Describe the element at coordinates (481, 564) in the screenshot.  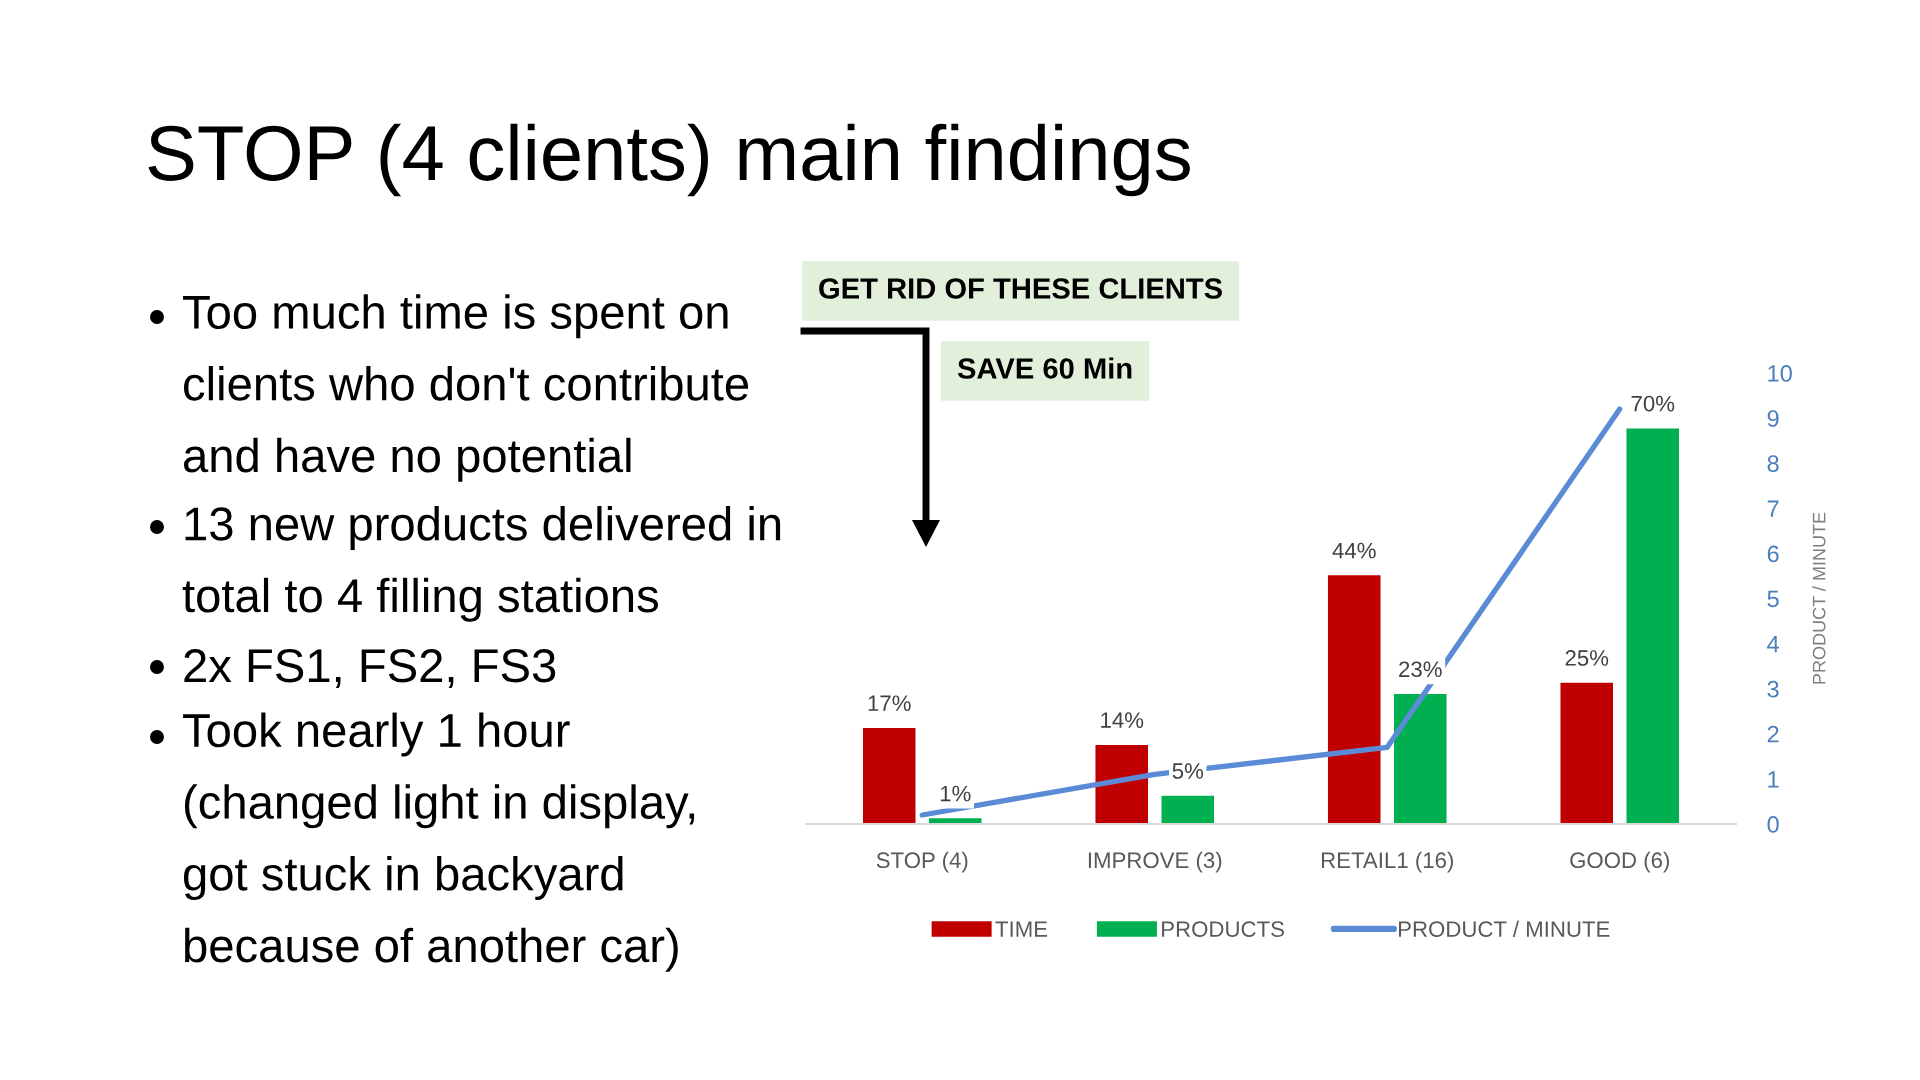
I see `text: 13 new products delivered in total to 4 filling stations` at that location.